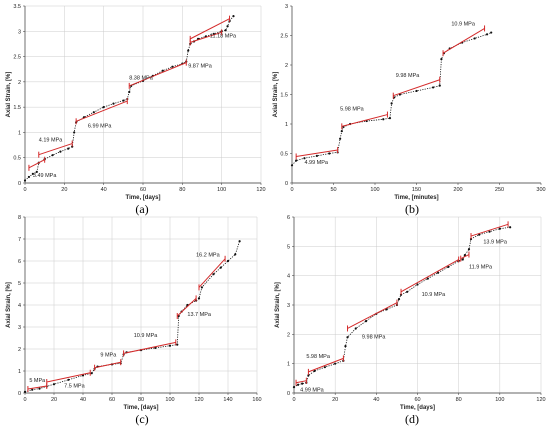  I want to click on chart-c-stage-label-1: 7.5 MPa, so click(74, 387).